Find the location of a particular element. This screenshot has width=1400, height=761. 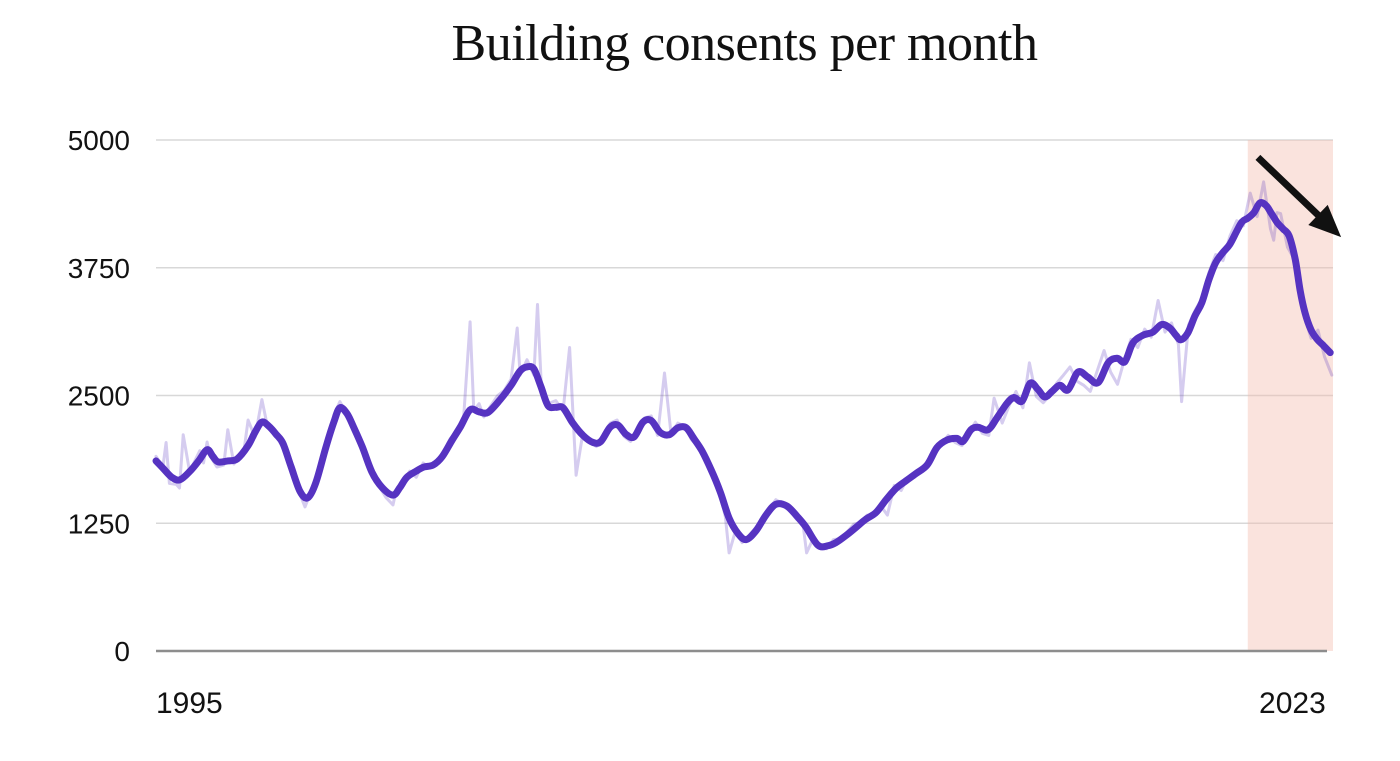

y-axis-tick-label: 0 is located at coordinates (122, 651).